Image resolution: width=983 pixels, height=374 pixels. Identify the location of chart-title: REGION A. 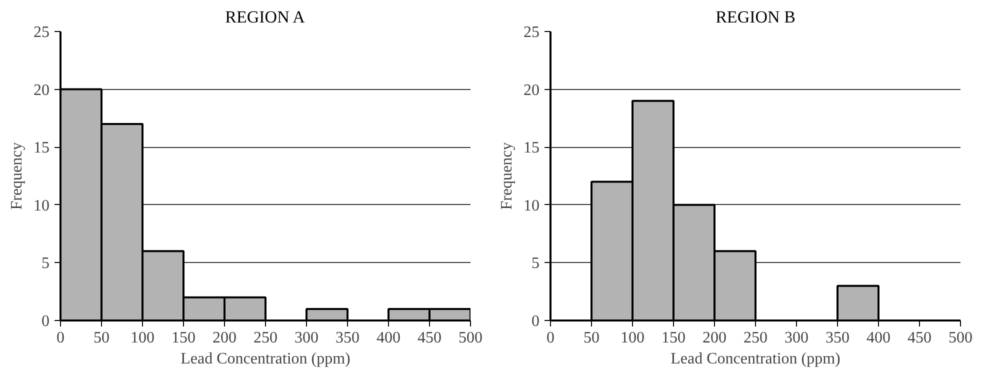
(265, 17).